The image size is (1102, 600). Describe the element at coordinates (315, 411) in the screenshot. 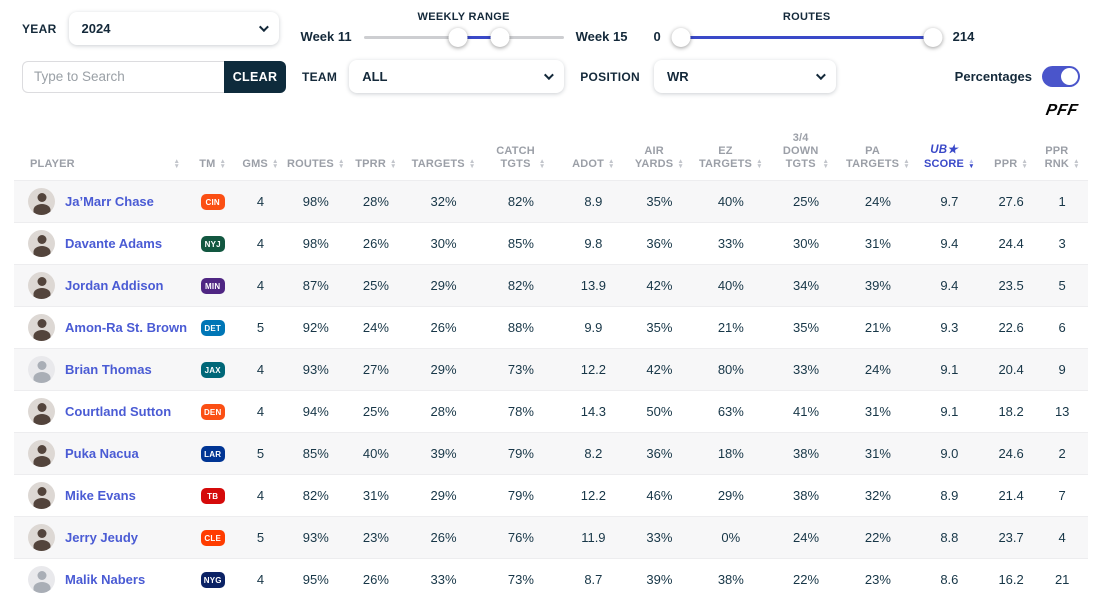

I see `cell-routes: 94%` at that location.